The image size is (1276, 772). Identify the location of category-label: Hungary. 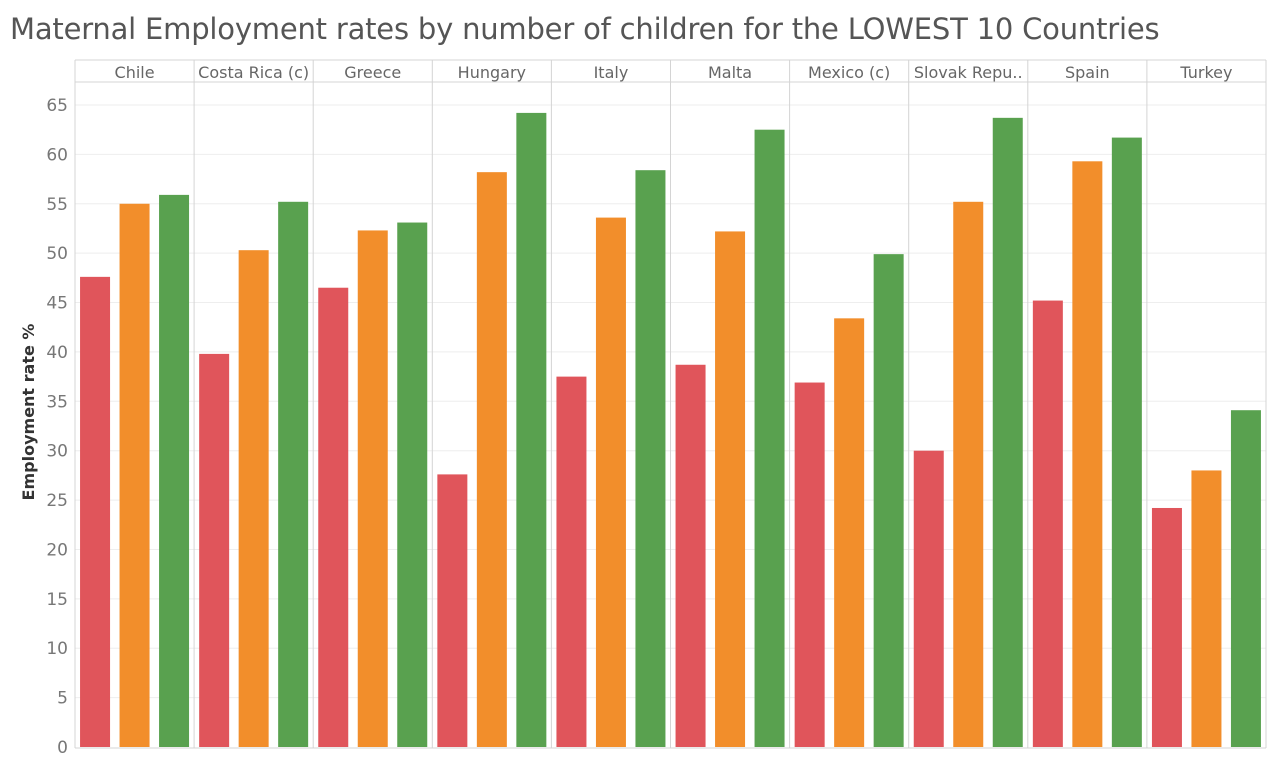
(492, 72).